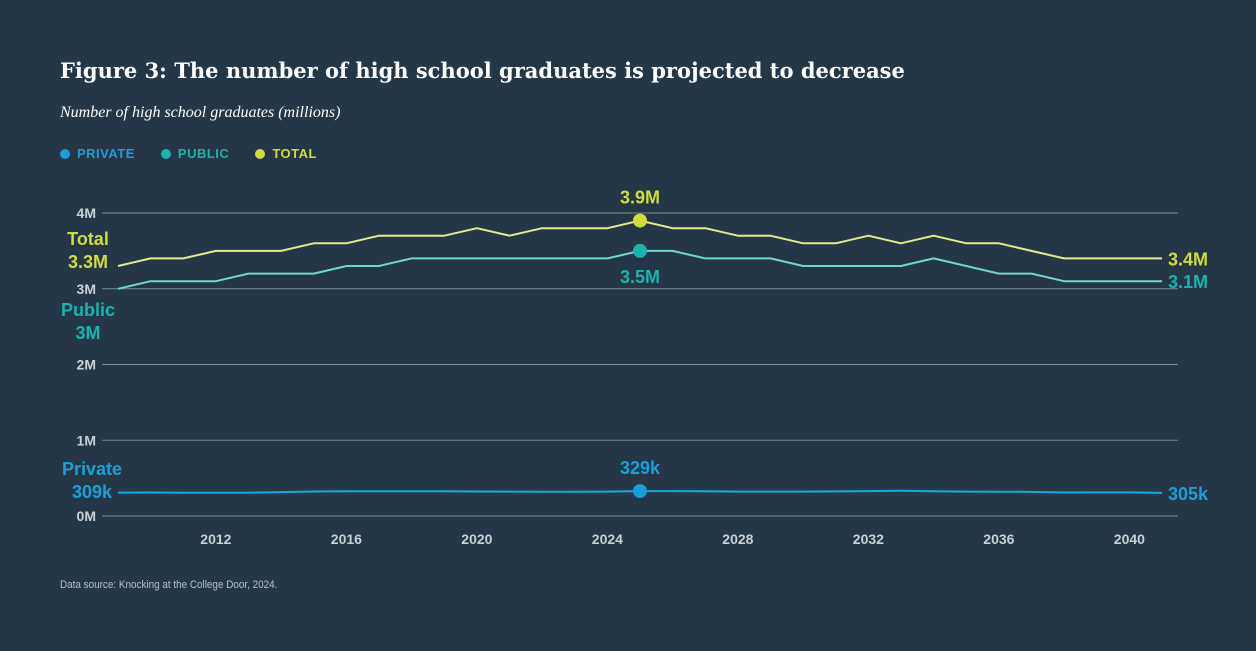 Image resolution: width=1256 pixels, height=651 pixels. Describe the element at coordinates (1129, 539) in the screenshot. I see `x-tick-label-2040: 2040` at that location.